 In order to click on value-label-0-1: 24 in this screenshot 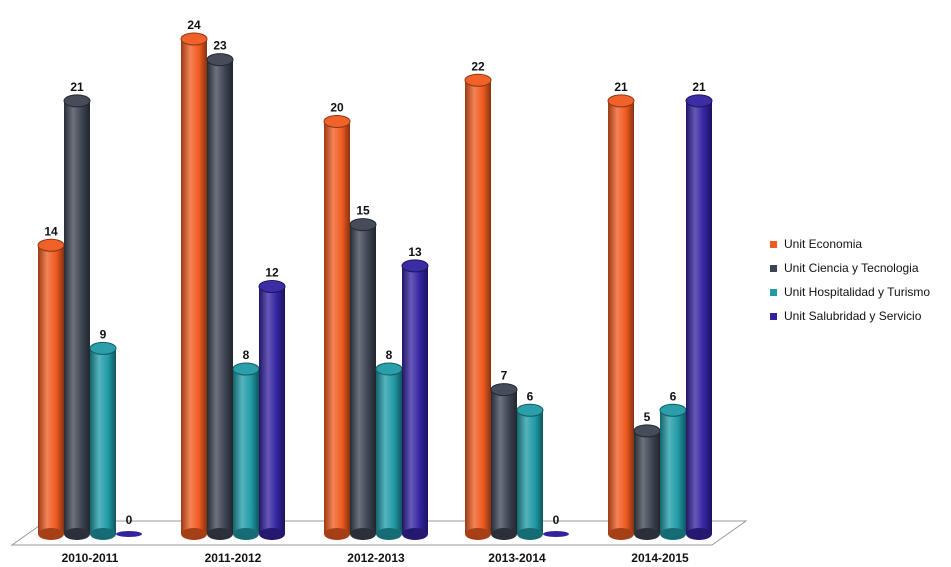, I will do `click(194, 25)`.